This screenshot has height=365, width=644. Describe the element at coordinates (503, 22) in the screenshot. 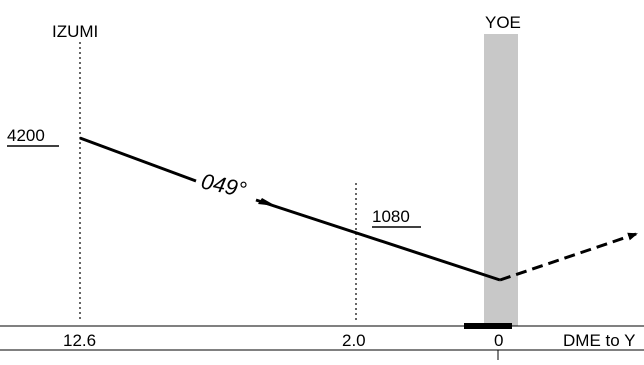

I see `yoe-fix-label: YOE` at that location.